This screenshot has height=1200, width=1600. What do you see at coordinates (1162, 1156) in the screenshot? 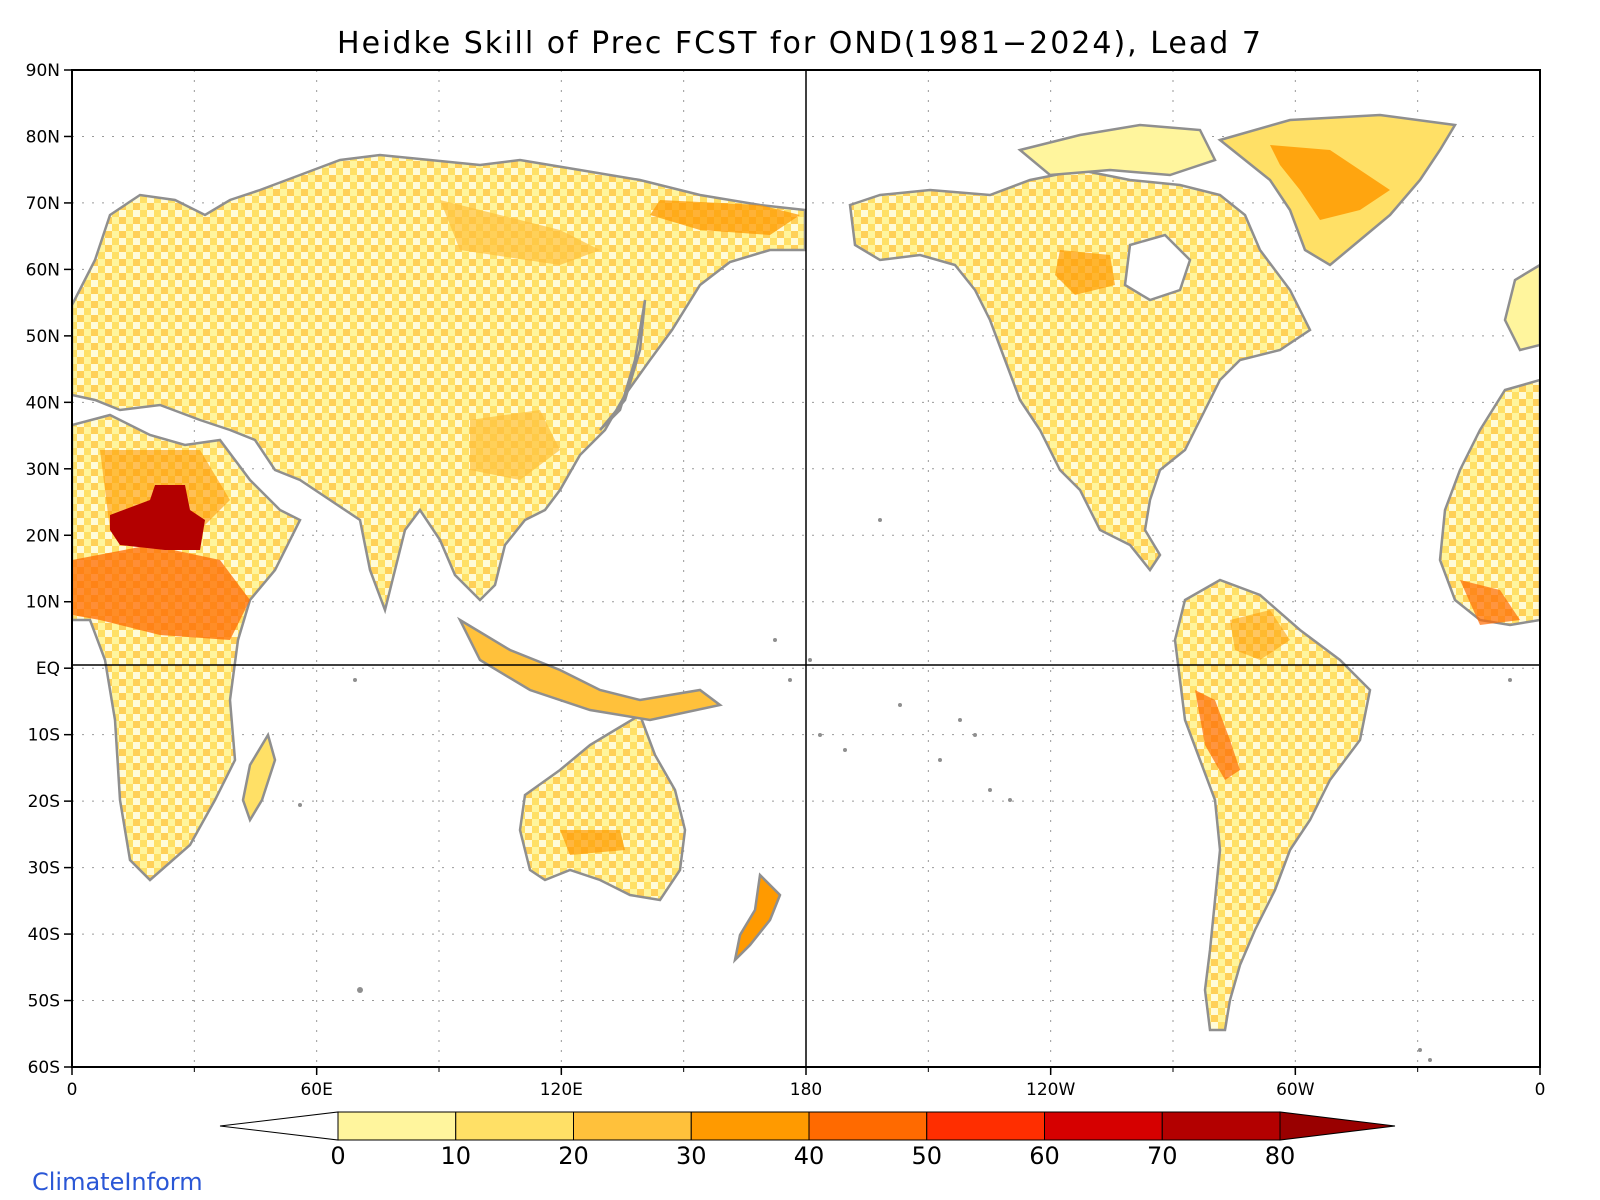
I see `colorbar-tick-label: 70` at bounding box center [1162, 1156].